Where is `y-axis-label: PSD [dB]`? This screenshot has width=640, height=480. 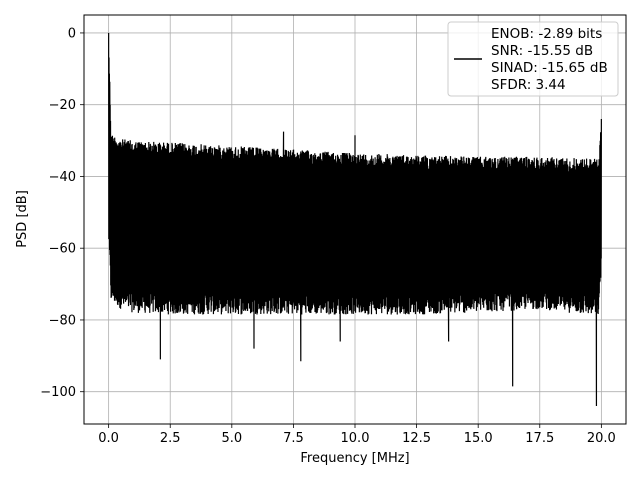 y-axis-label: PSD [dB] is located at coordinates (22, 219).